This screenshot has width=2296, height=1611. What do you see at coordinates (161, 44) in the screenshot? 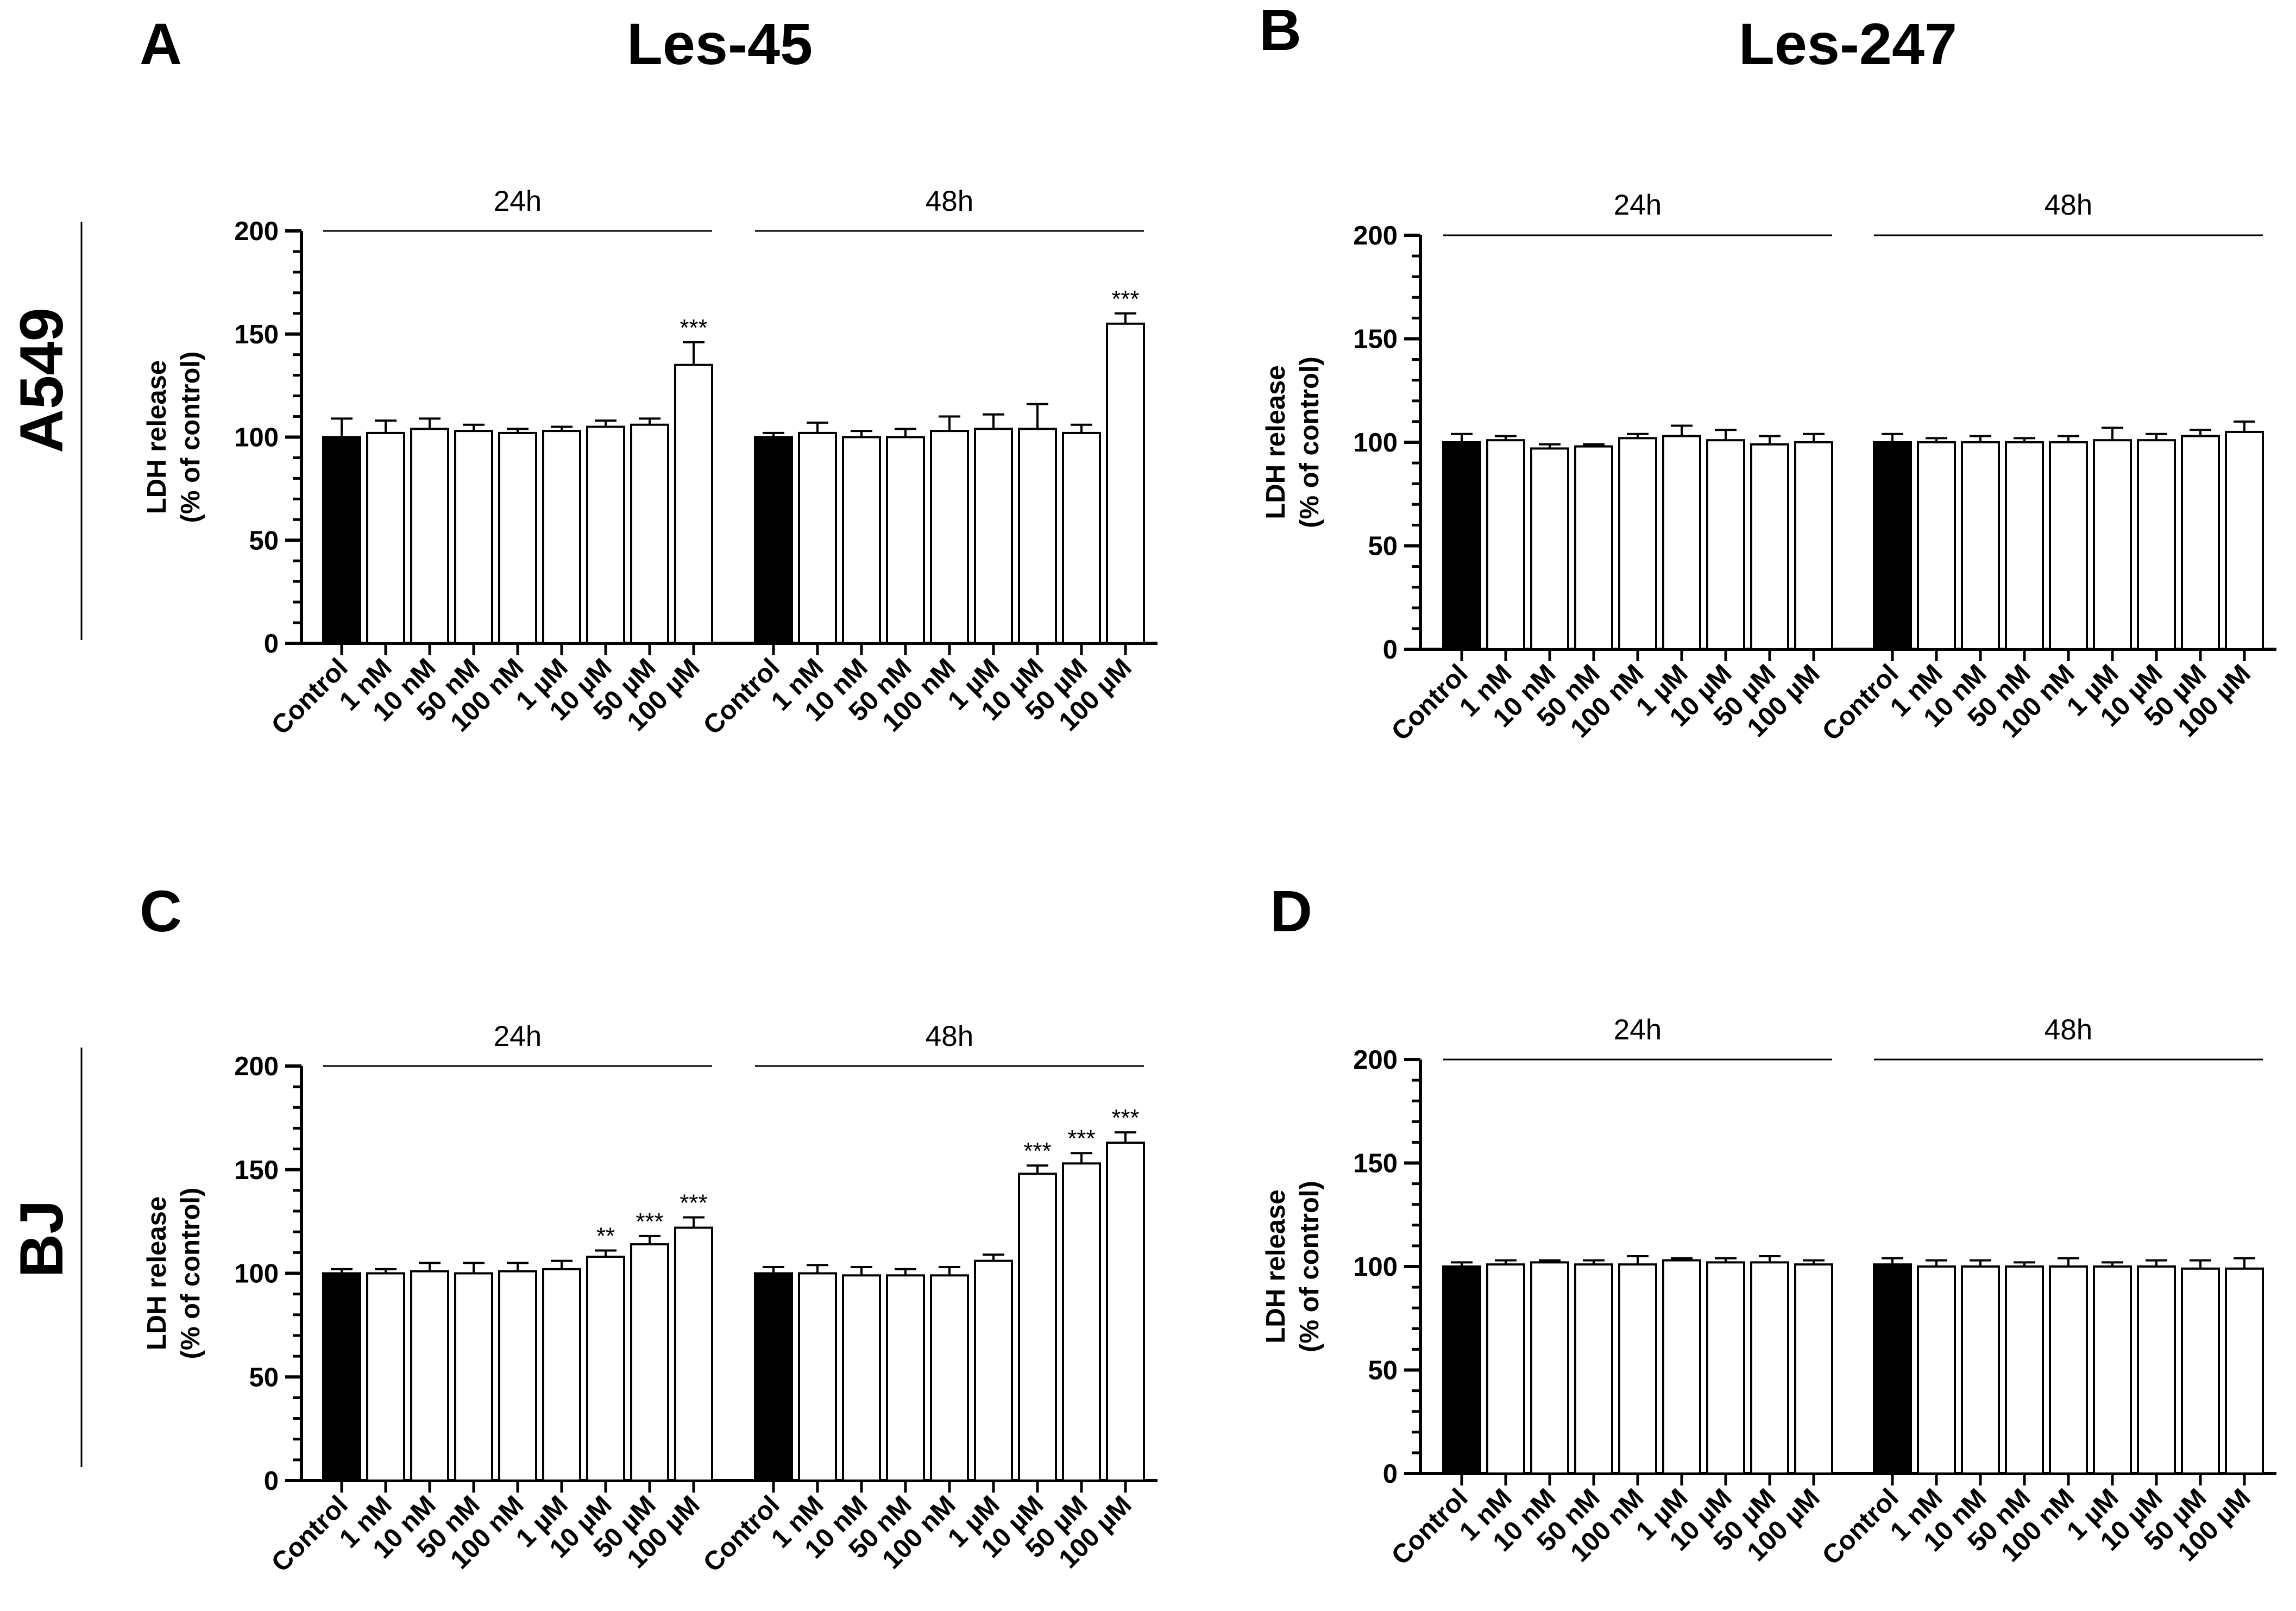
I see `panel-letter-a: A` at bounding box center [161, 44].